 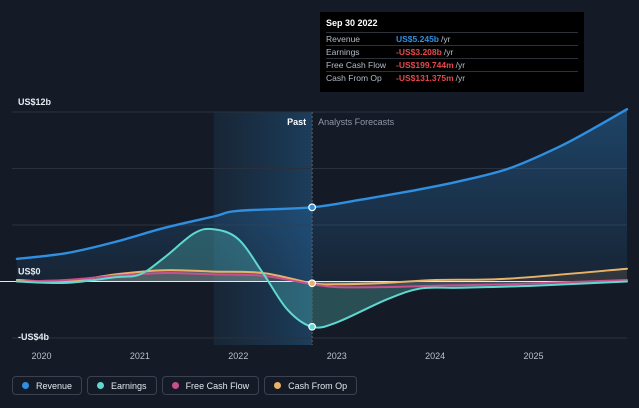 I want to click on tooltip-date: Sep 30 2022, so click(x=352, y=23).